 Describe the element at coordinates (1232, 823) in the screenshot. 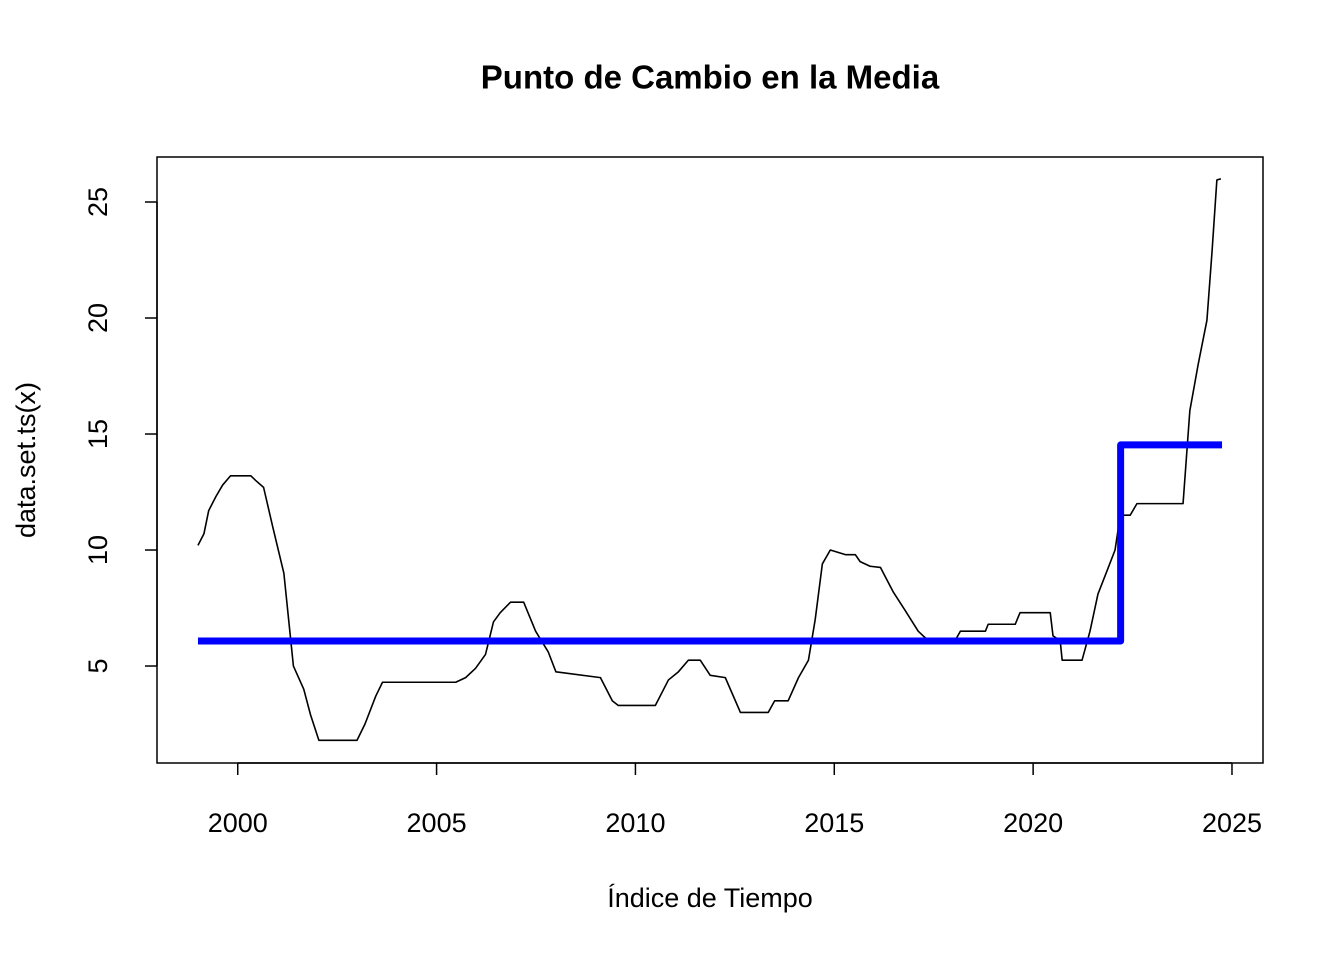

I see `x-tick-label: 2025` at that location.